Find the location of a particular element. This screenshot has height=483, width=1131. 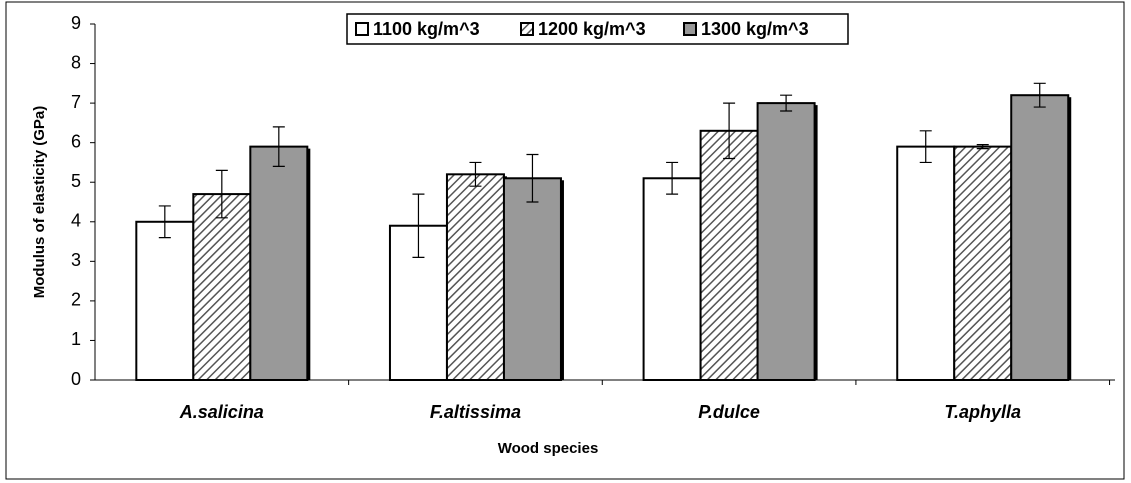

x-axis-label: Wood species is located at coordinates (548, 448).